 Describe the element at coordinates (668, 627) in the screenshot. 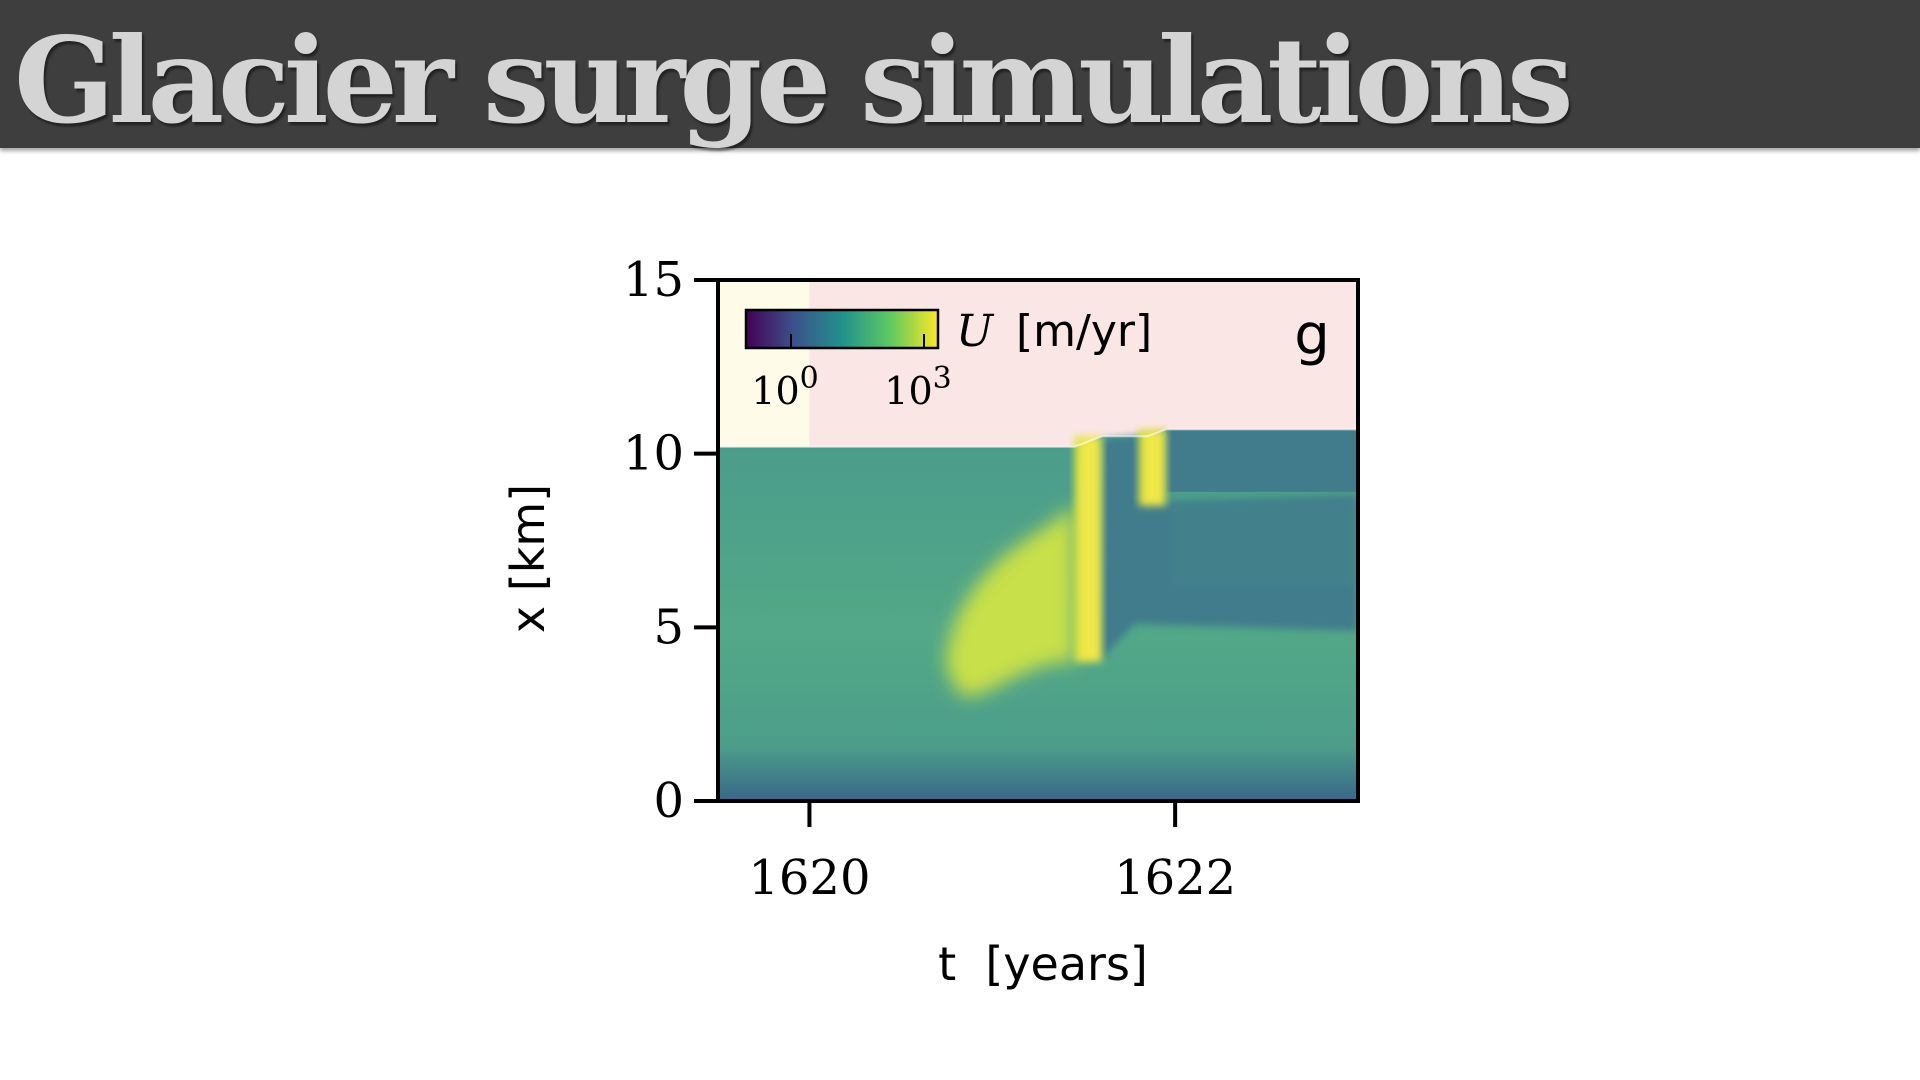

I see `y-tick-label: 5` at that location.